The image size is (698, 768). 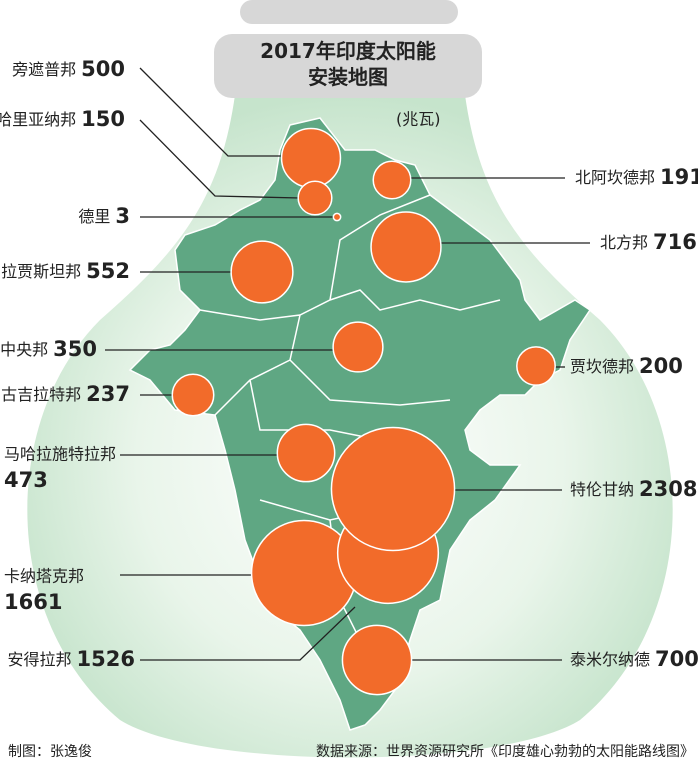 I want to click on region-label: 北方邦 716, so click(x=648, y=242).